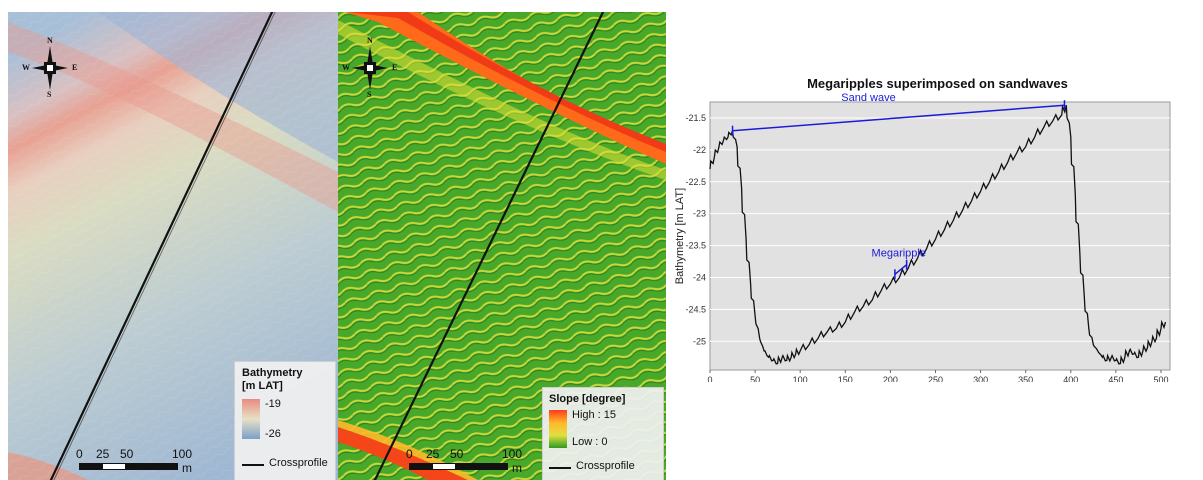  Describe the element at coordinates (845, 378) in the screenshot. I see `x-tick-label: 150` at that location.